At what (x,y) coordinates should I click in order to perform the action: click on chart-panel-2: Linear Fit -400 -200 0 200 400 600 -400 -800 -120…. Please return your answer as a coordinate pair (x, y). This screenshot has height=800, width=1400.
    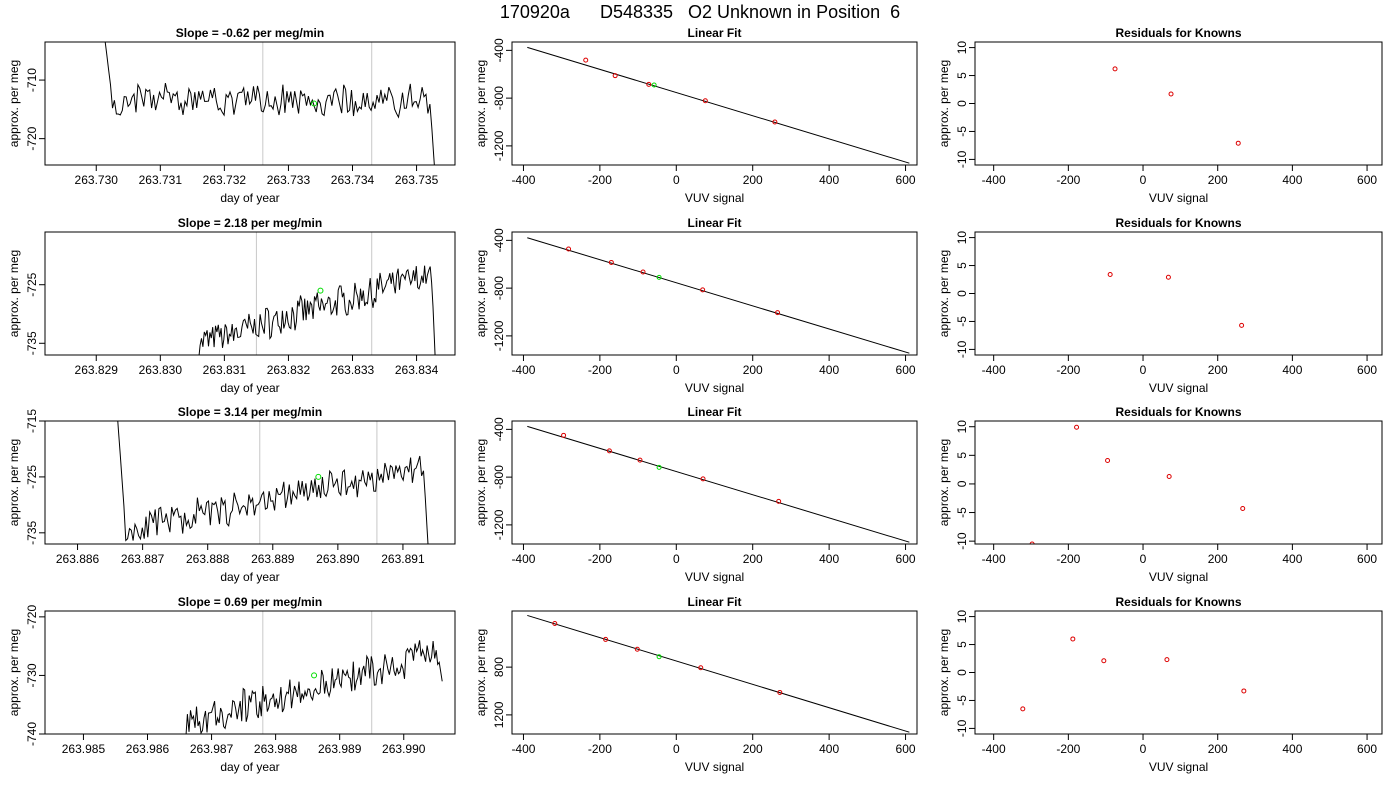
    Looking at the image, I should click on (696, 115).